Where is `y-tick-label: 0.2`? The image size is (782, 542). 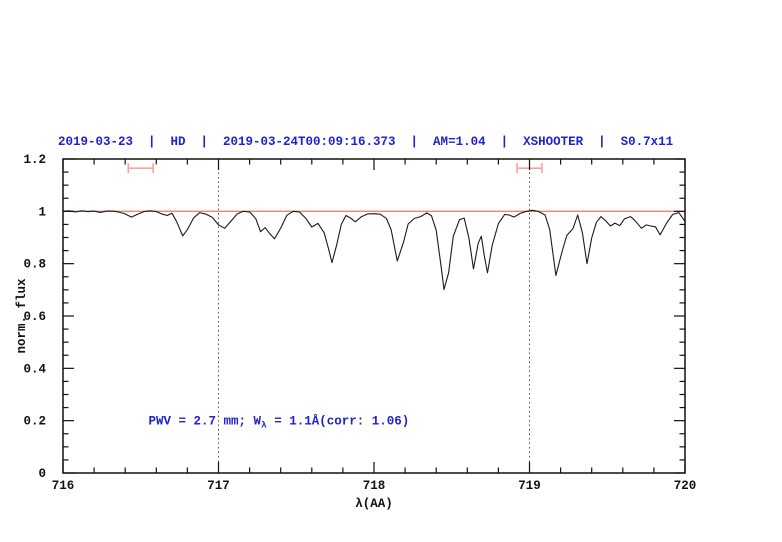
y-tick-label: 0.2 is located at coordinates (34, 422).